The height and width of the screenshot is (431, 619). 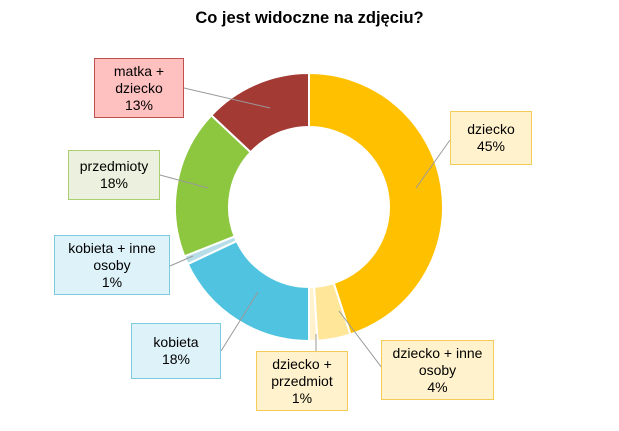 I want to click on data-label-category: kobieta, so click(x=176, y=342).